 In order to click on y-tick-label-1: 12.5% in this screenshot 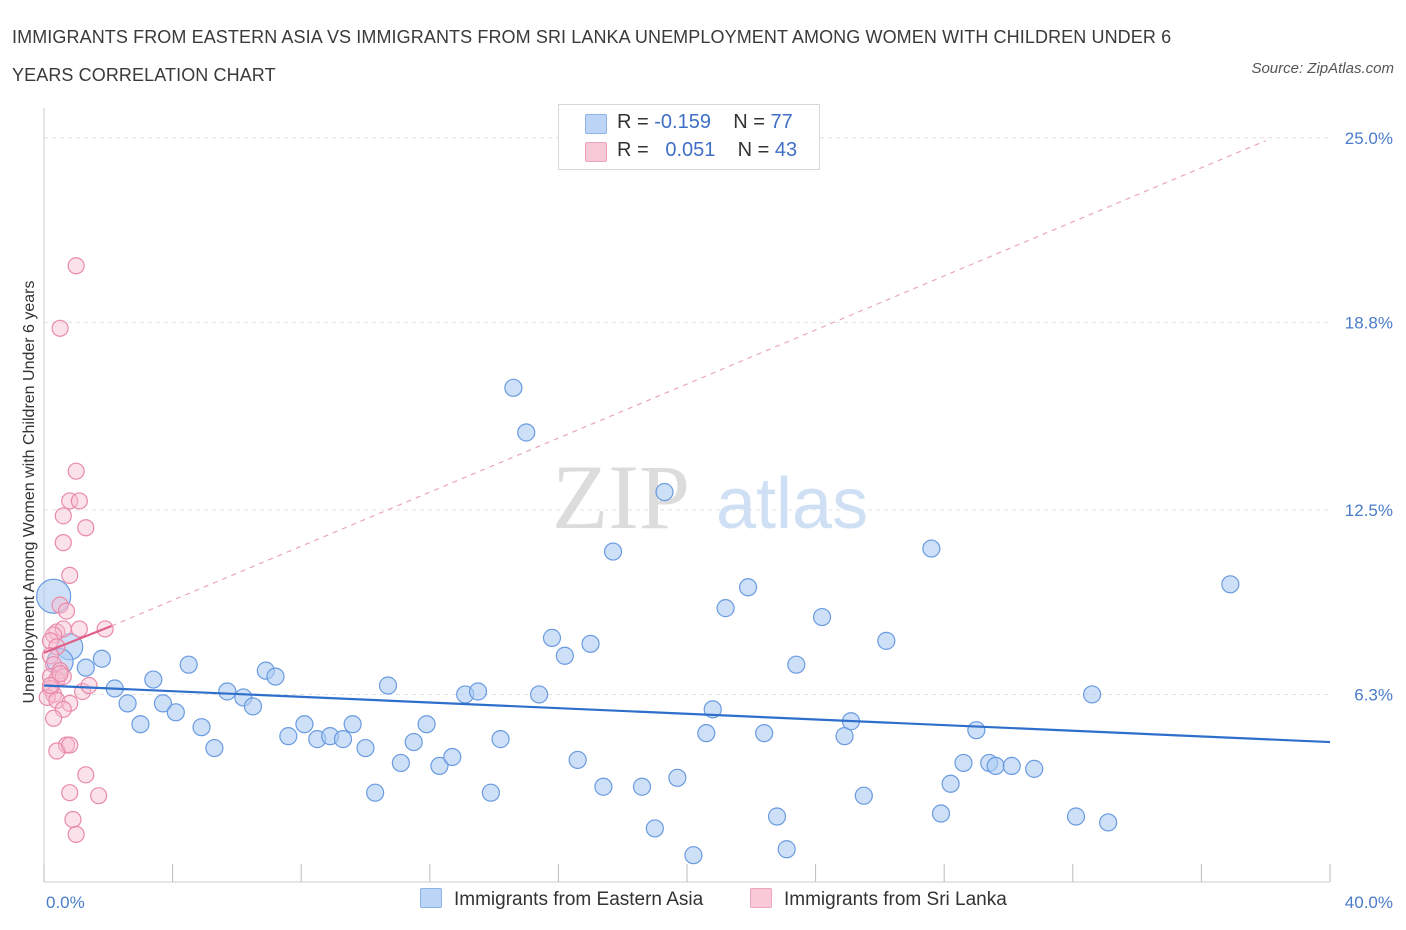, I will do `click(1369, 510)`.